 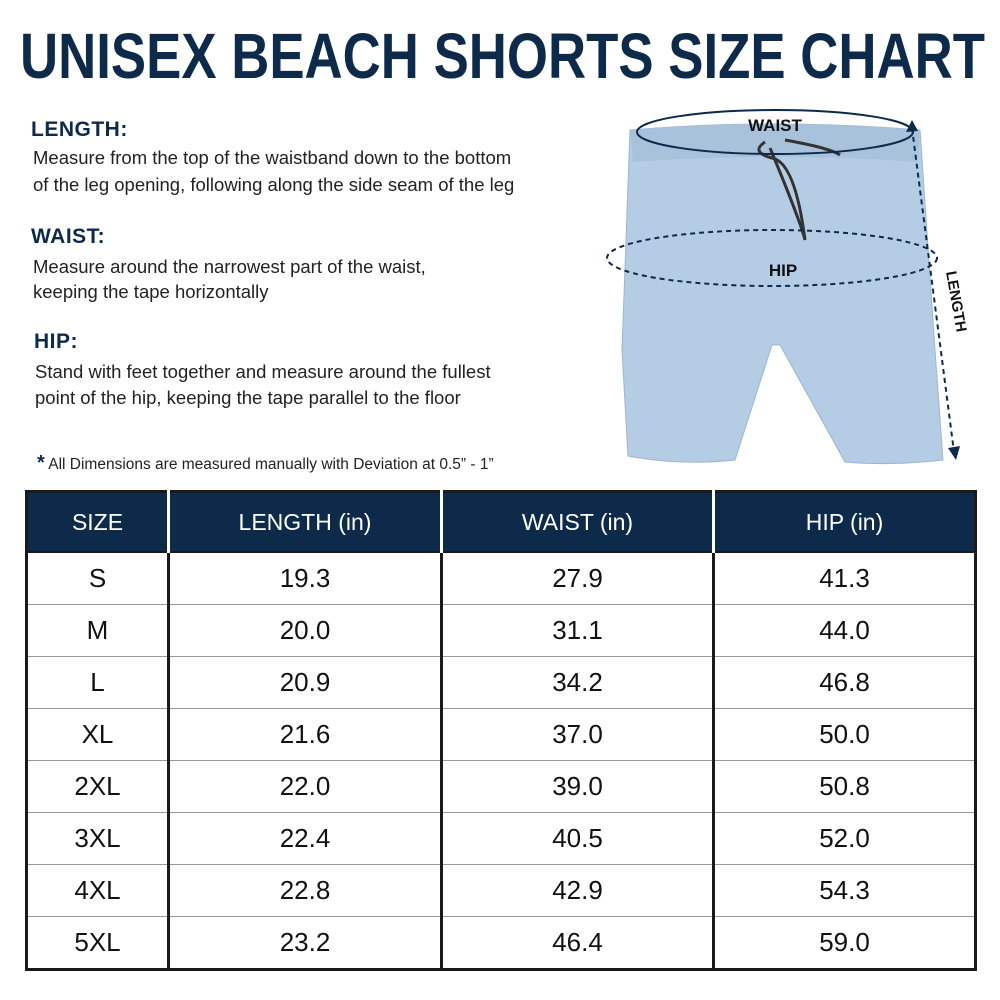 I want to click on hip-tape, so click(x=772, y=258).